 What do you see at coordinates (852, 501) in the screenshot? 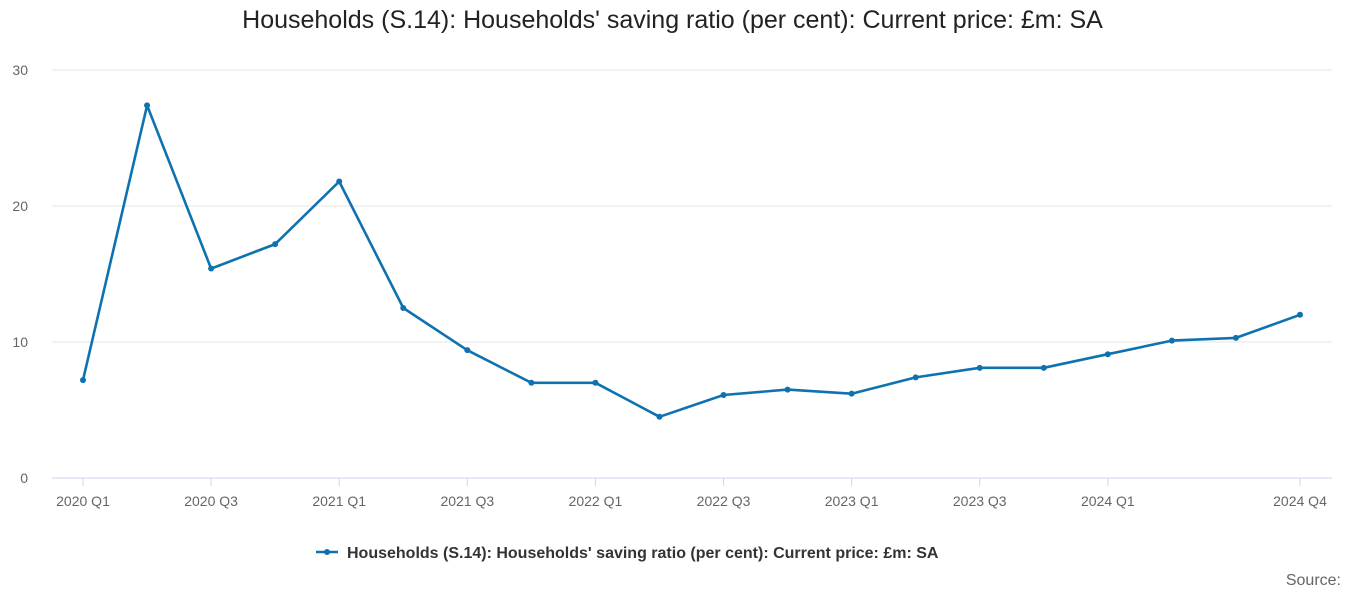
I see `x-tick-label: 2023 Q1` at bounding box center [852, 501].